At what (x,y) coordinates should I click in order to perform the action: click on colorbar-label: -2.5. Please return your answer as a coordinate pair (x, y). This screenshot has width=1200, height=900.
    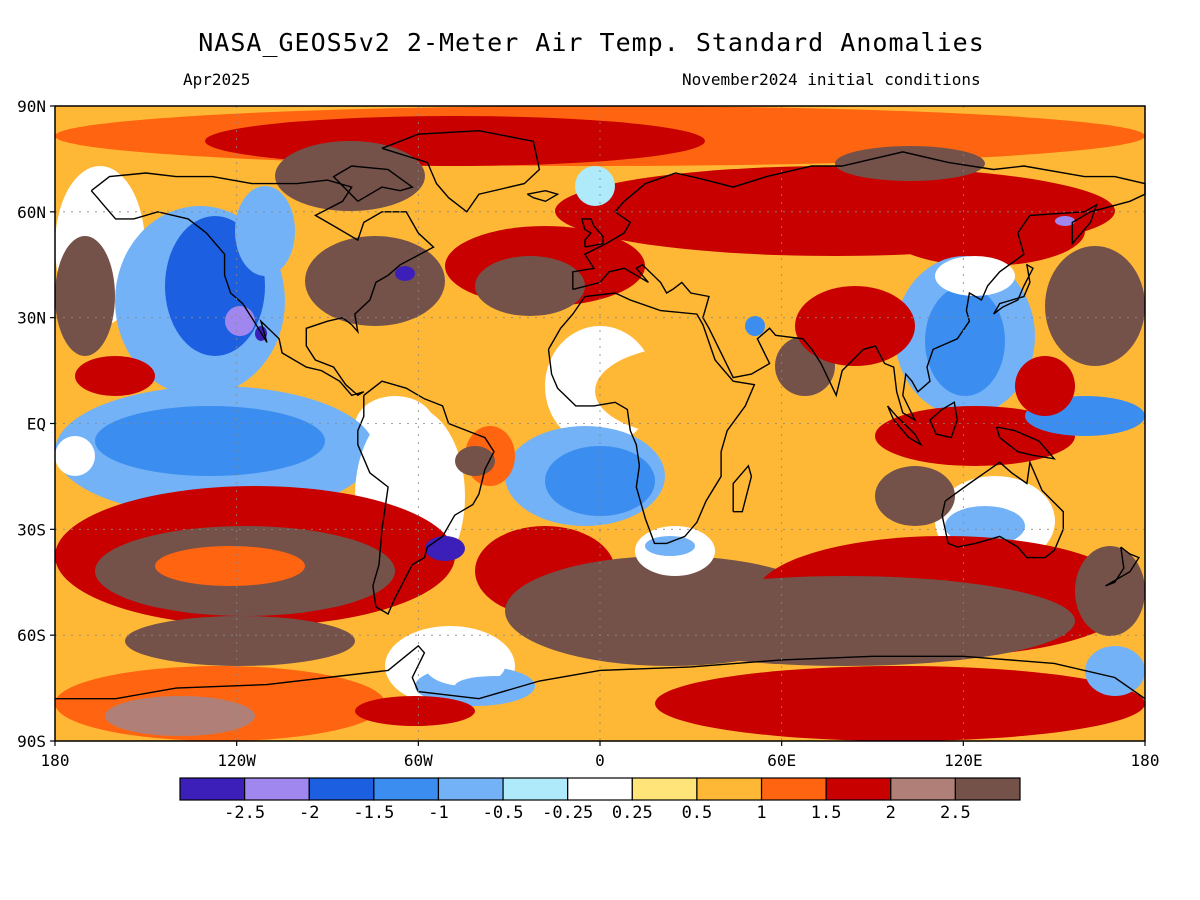
    Looking at the image, I should click on (244, 813).